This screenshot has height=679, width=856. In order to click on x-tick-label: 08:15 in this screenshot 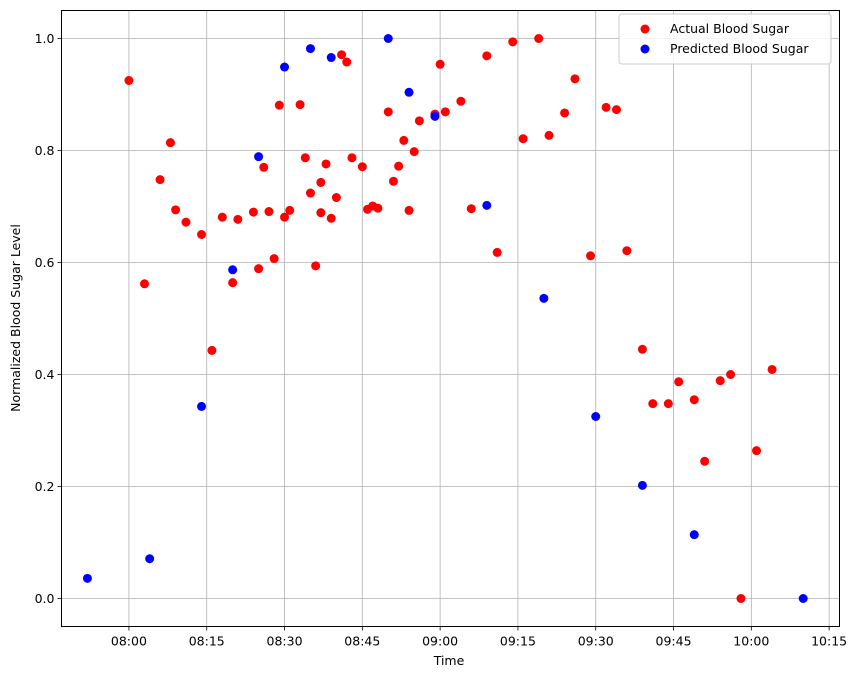, I will do `click(207, 641)`.